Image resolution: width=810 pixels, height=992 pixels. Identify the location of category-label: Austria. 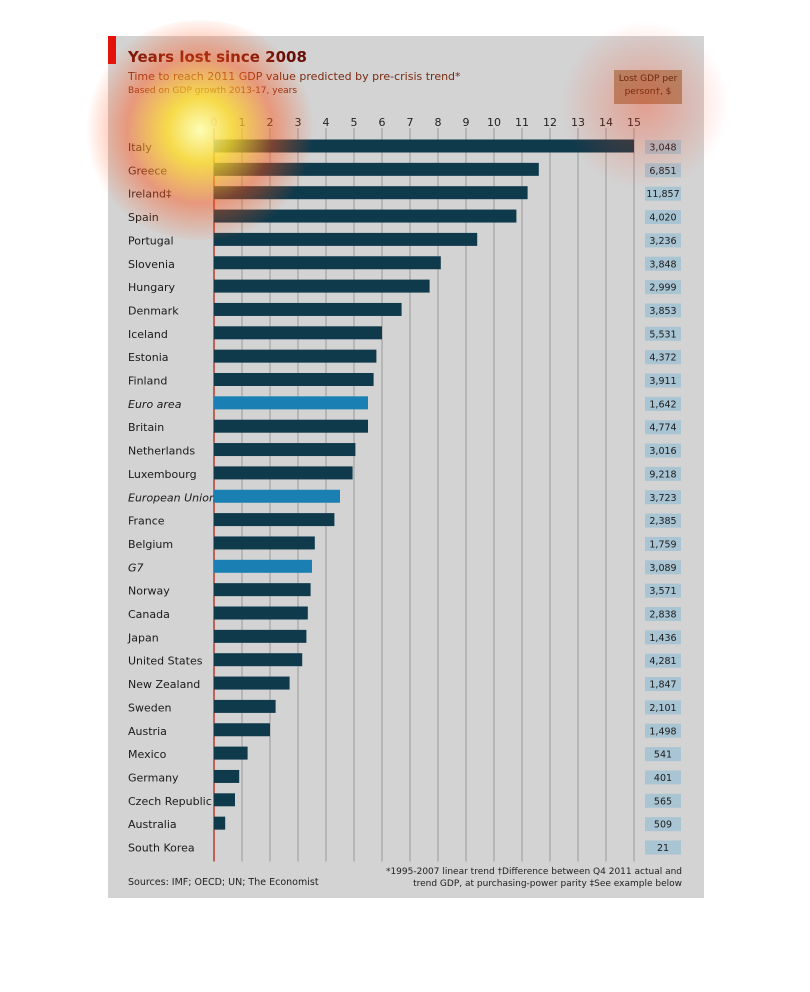
(147, 731).